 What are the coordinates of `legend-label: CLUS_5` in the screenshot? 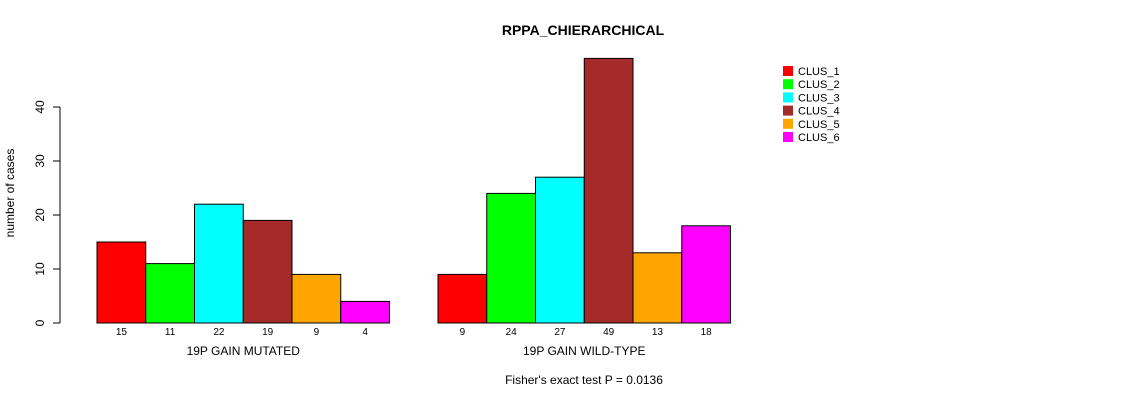 It's located at (819, 125).